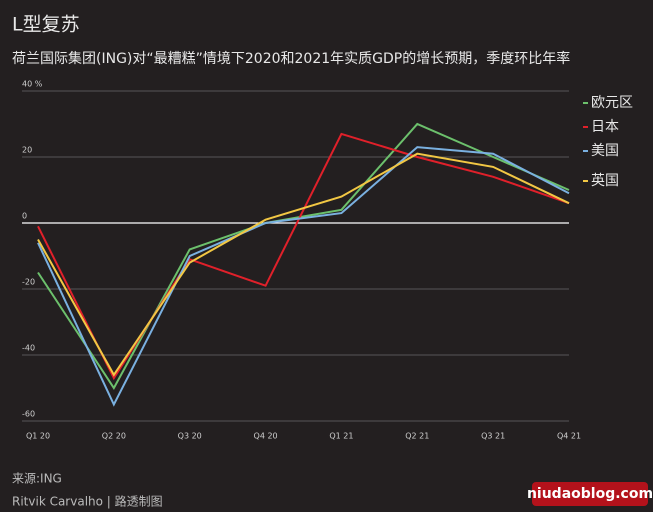 The width and height of the screenshot is (653, 512). Describe the element at coordinates (569, 436) in the screenshot. I see `x-tick-label: Q4 21` at that location.